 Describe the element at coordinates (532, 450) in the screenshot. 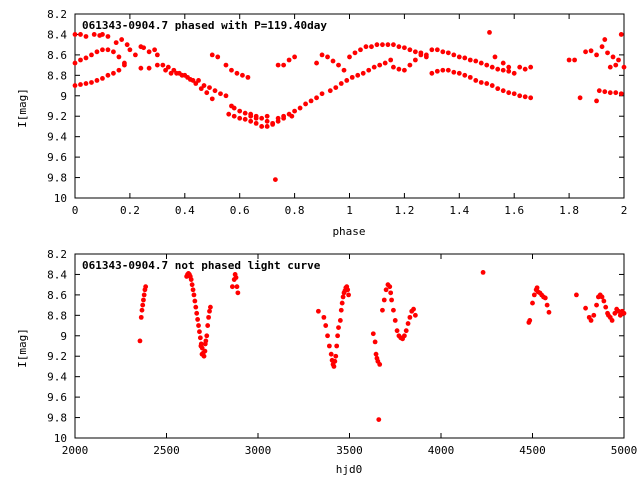

I see `unphased-x-tick-label: 4500` at that location.